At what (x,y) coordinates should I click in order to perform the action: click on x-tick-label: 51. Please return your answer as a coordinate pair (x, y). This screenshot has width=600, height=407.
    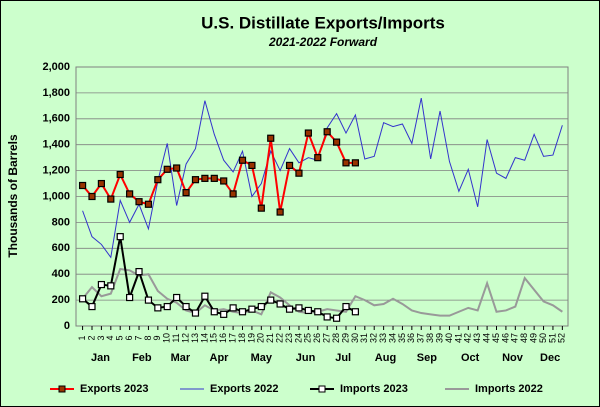
    Looking at the image, I should click on (552, 338).